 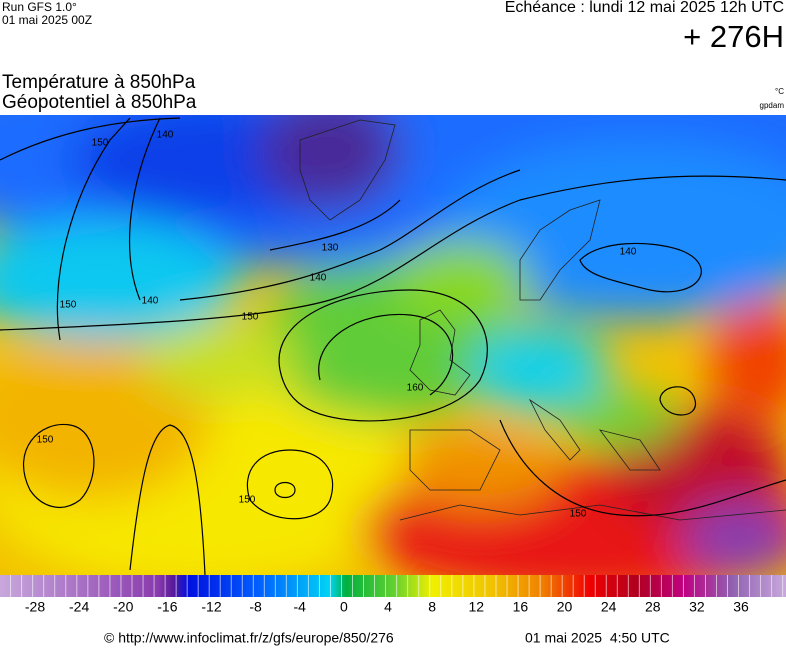 What do you see at coordinates (733, 36) in the screenshot?
I see `lead-time: + 276H` at bounding box center [733, 36].